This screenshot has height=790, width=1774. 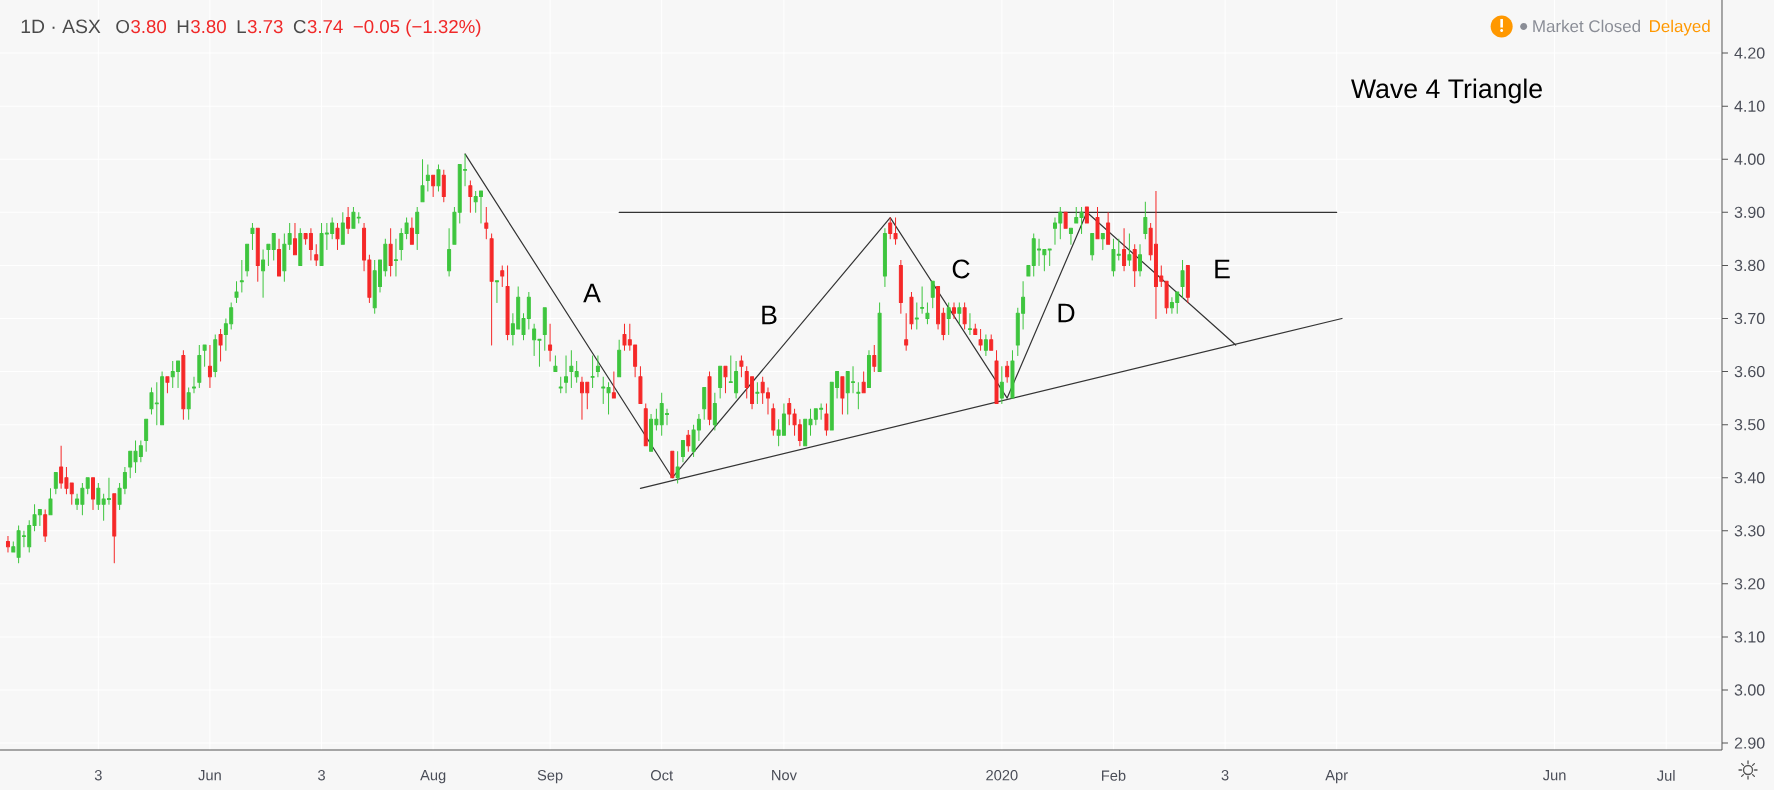 I want to click on y-tick-label: 3.30, so click(x=1749, y=531).